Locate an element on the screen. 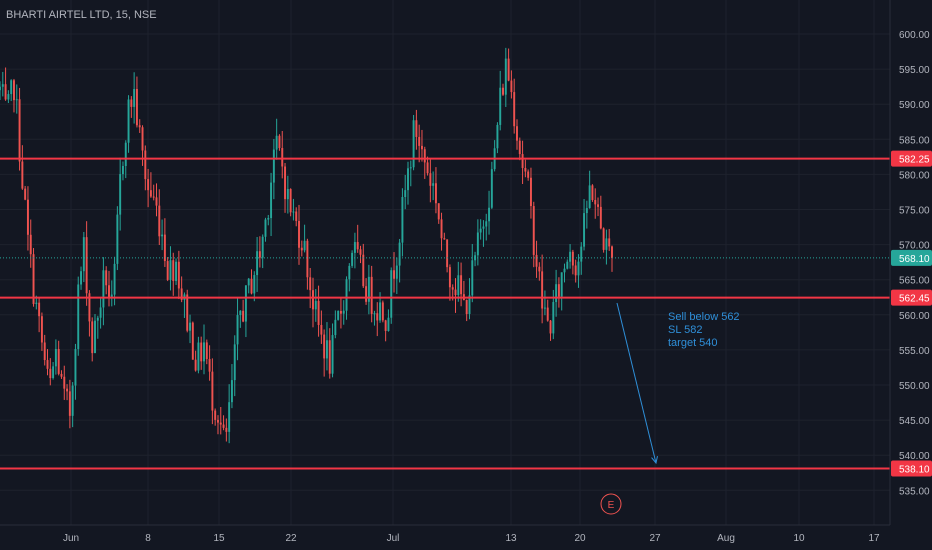  x-tick-label: Aug is located at coordinates (726, 538).